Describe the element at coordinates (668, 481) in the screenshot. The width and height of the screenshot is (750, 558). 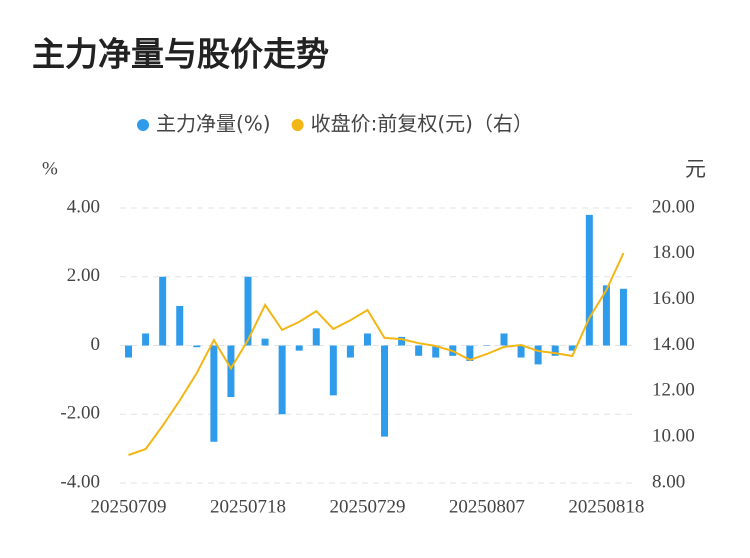
I see `y2-tick-label: 8.00` at that location.